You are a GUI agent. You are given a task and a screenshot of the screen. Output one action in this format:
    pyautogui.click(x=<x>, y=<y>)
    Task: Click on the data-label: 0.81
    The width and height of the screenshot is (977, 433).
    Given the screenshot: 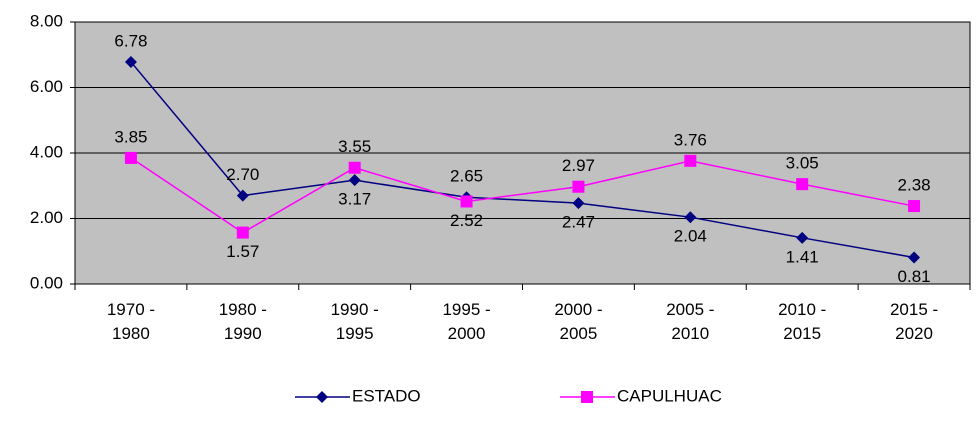 What is the action you would take?
    pyautogui.click(x=914, y=276)
    